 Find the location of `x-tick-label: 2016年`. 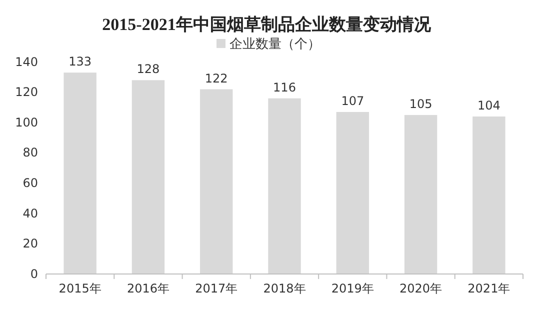

x-tick-label: 2016年 is located at coordinates (148, 289).